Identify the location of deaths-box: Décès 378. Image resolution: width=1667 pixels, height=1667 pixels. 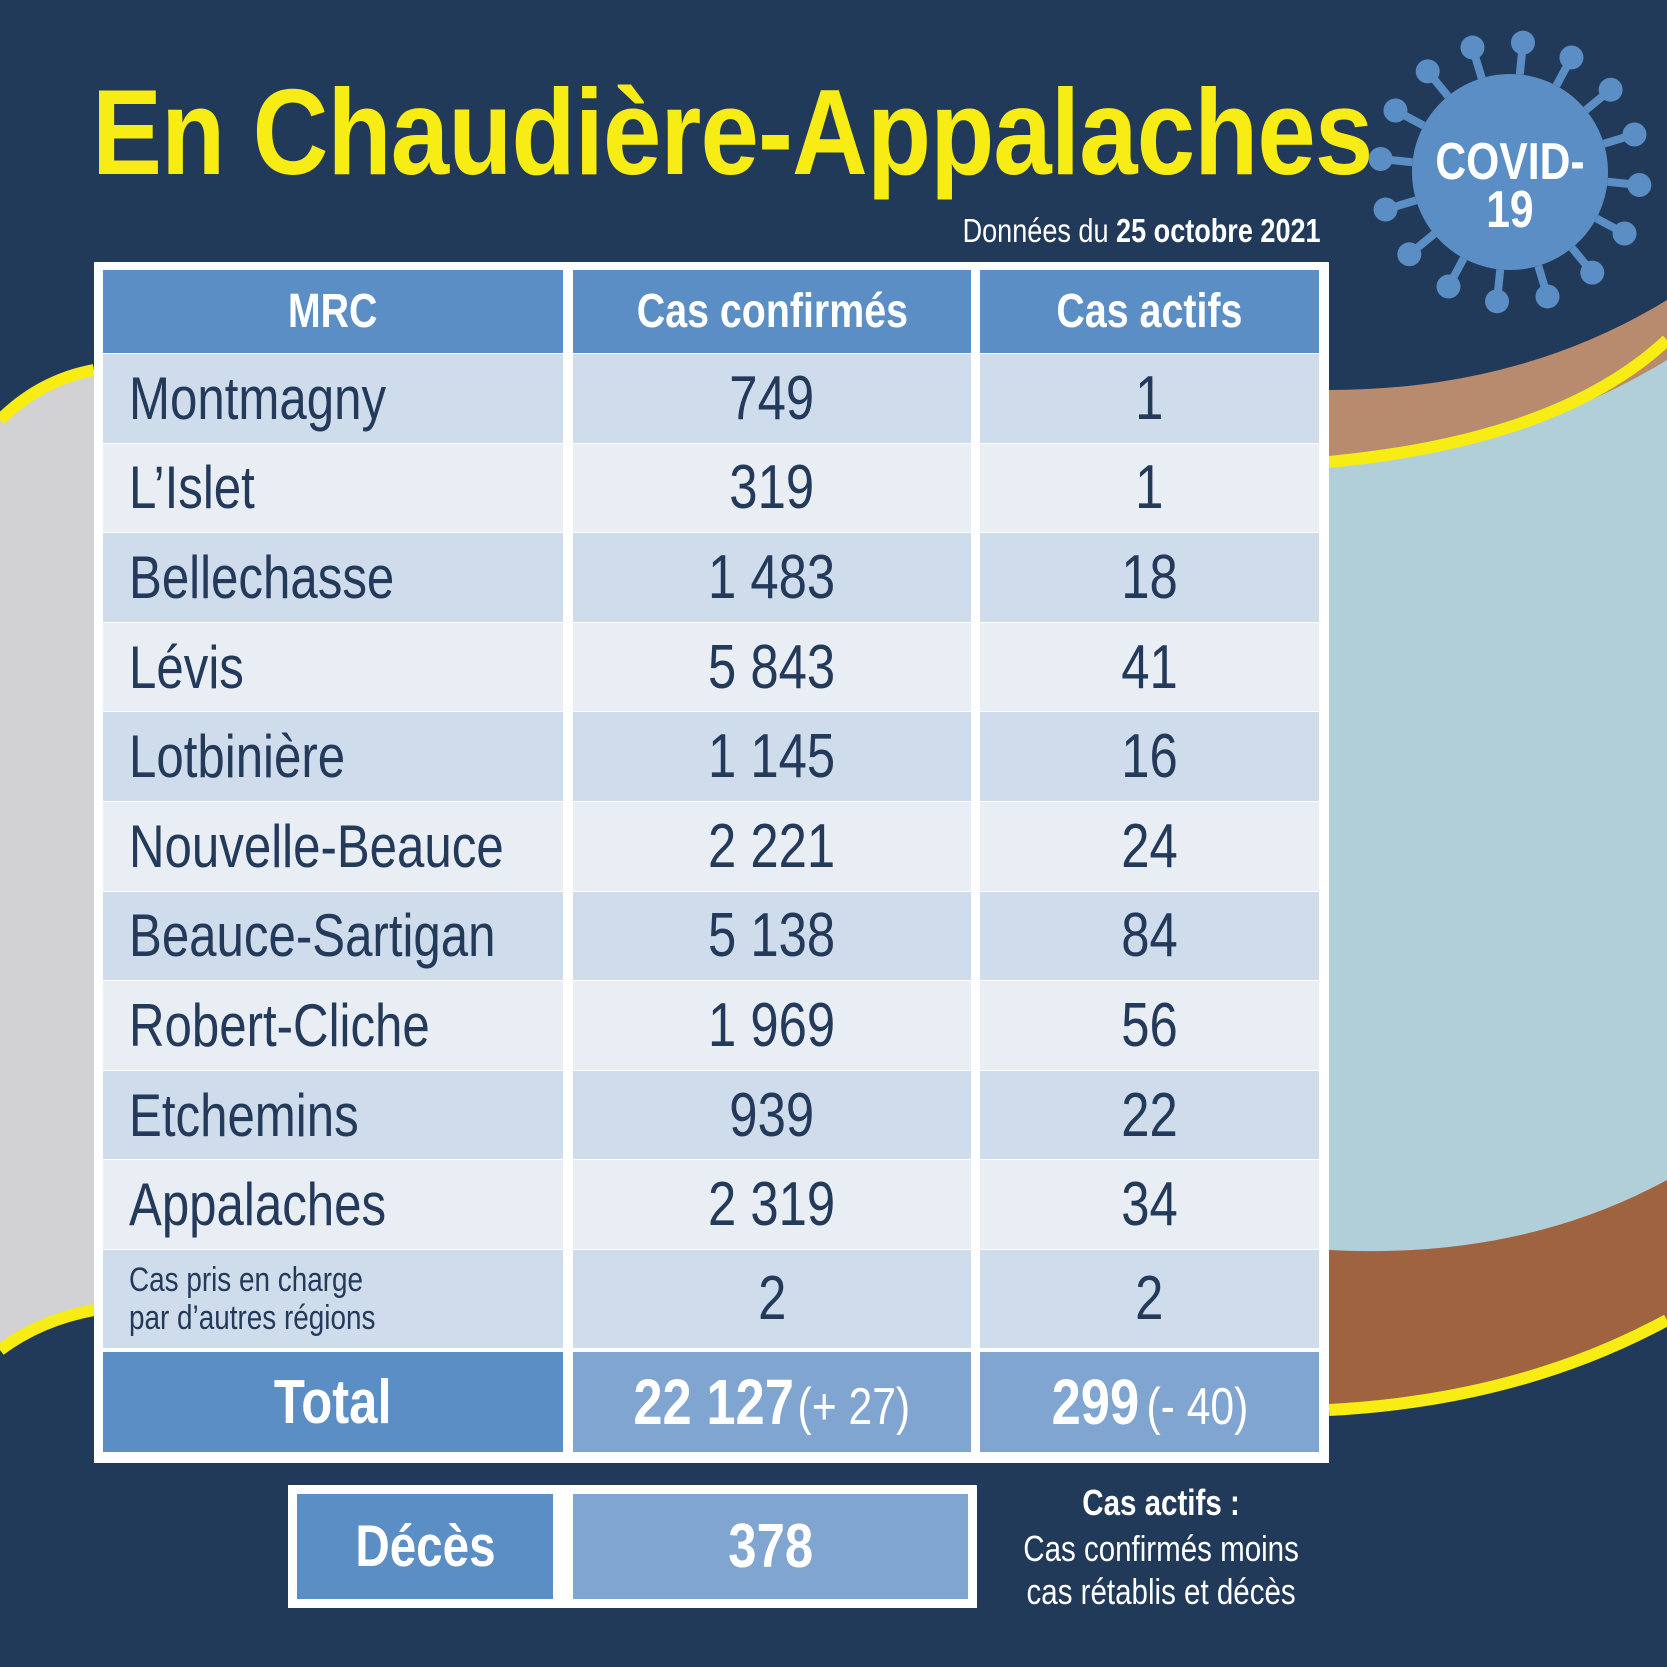
(632, 1546).